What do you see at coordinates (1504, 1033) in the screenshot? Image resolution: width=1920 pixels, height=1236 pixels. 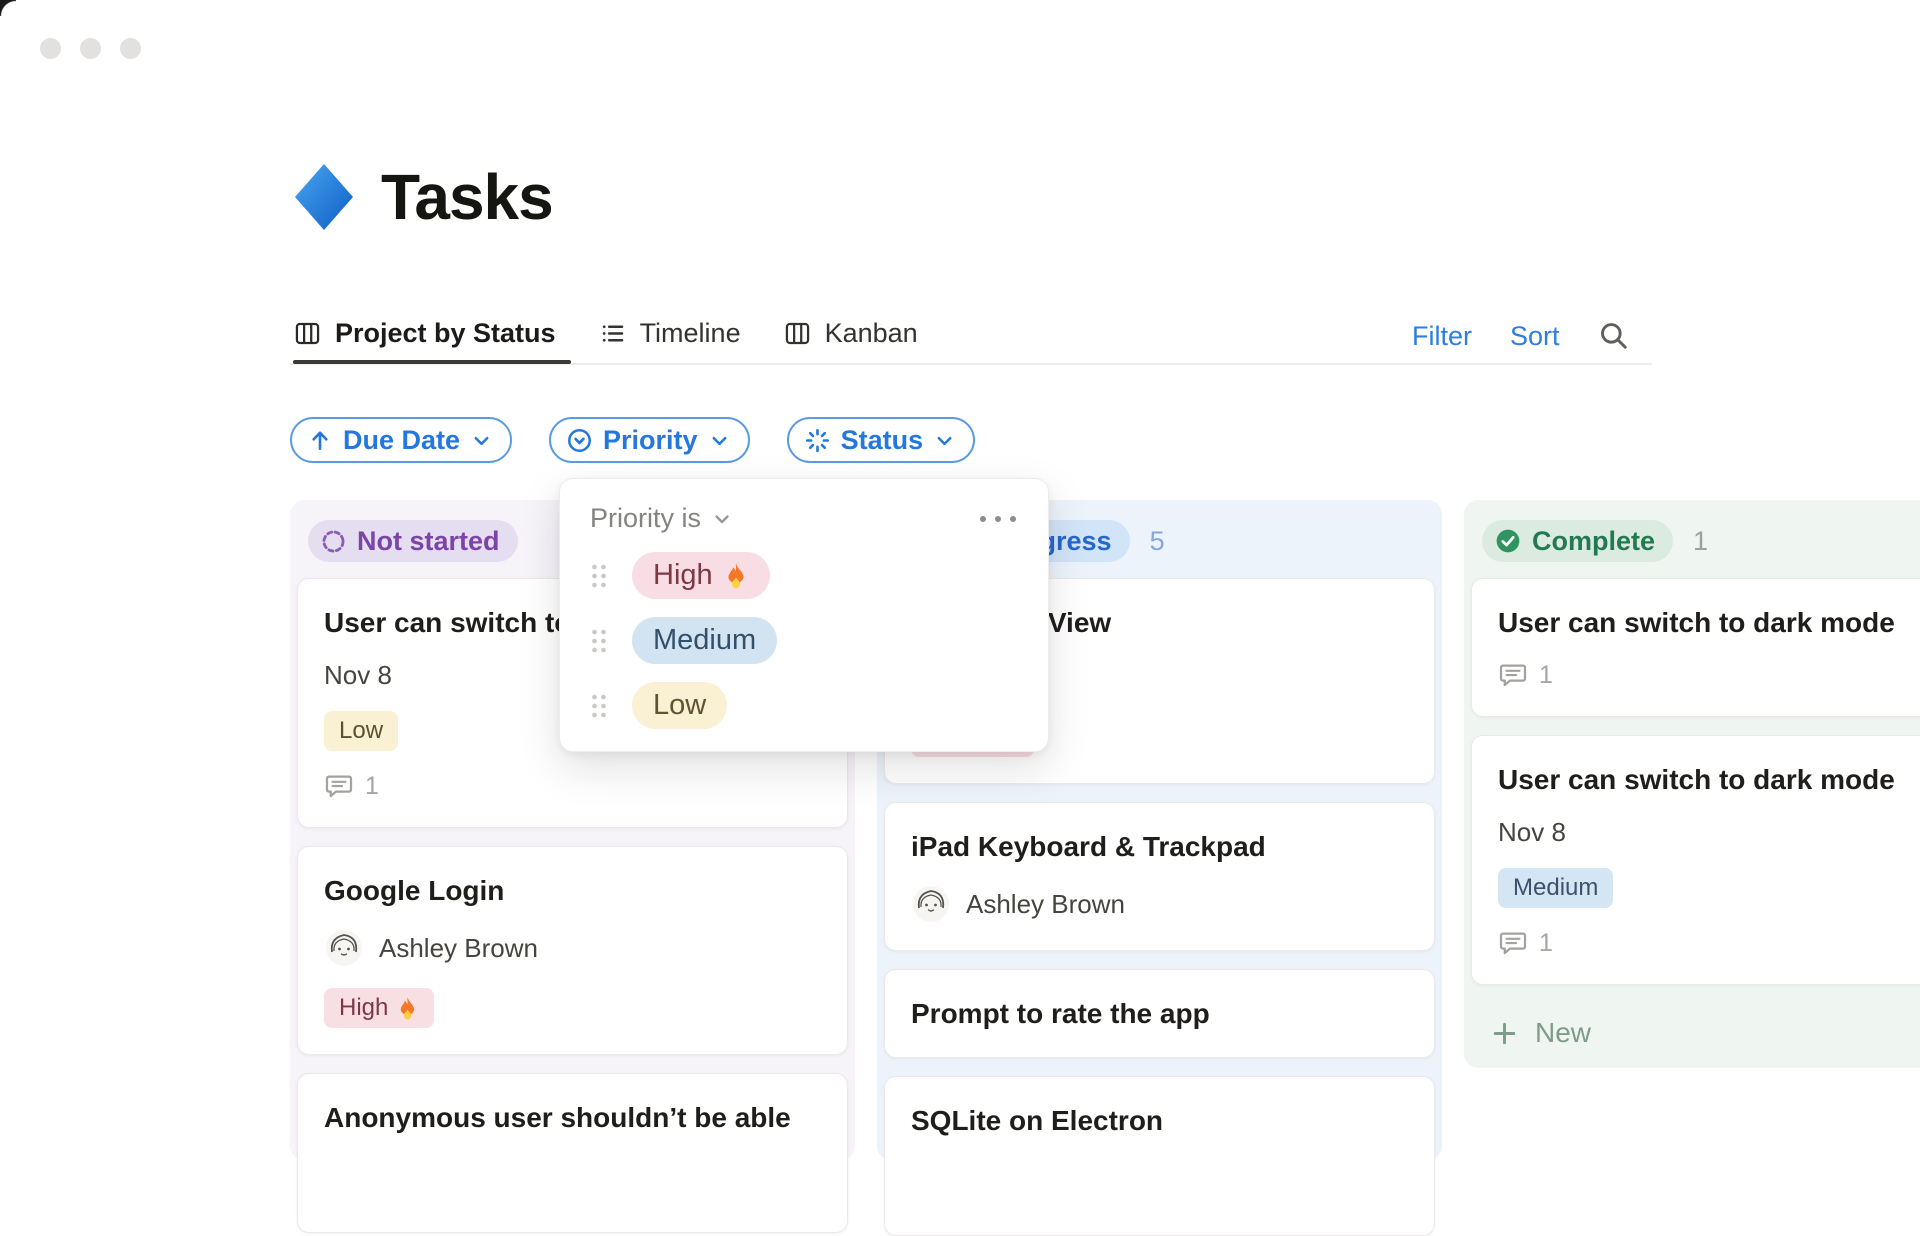 I see `plus-icon` at bounding box center [1504, 1033].